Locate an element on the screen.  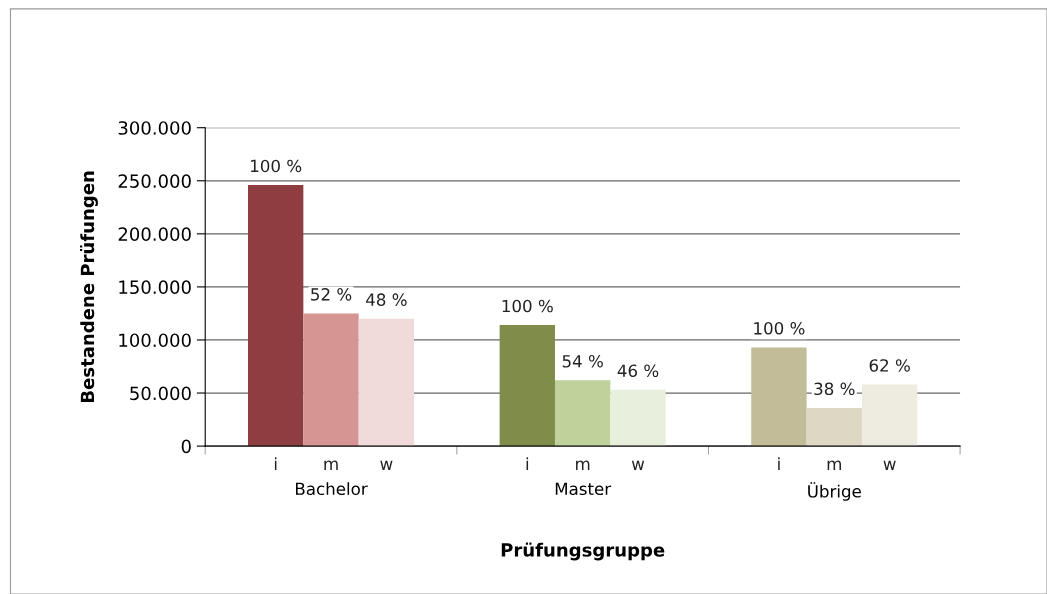
series-label: w is located at coordinates (386, 465).